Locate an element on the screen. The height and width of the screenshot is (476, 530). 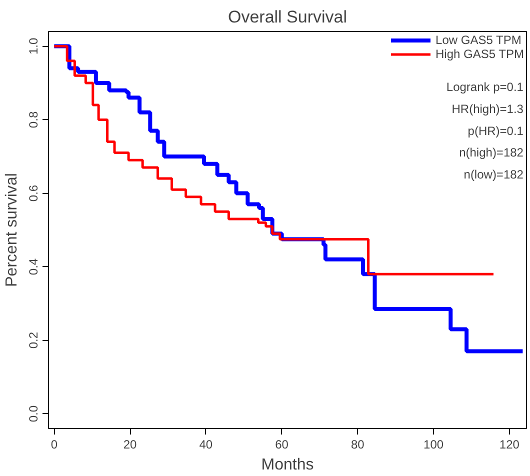
y-tick-label: 0.4 is located at coordinates (33, 267).